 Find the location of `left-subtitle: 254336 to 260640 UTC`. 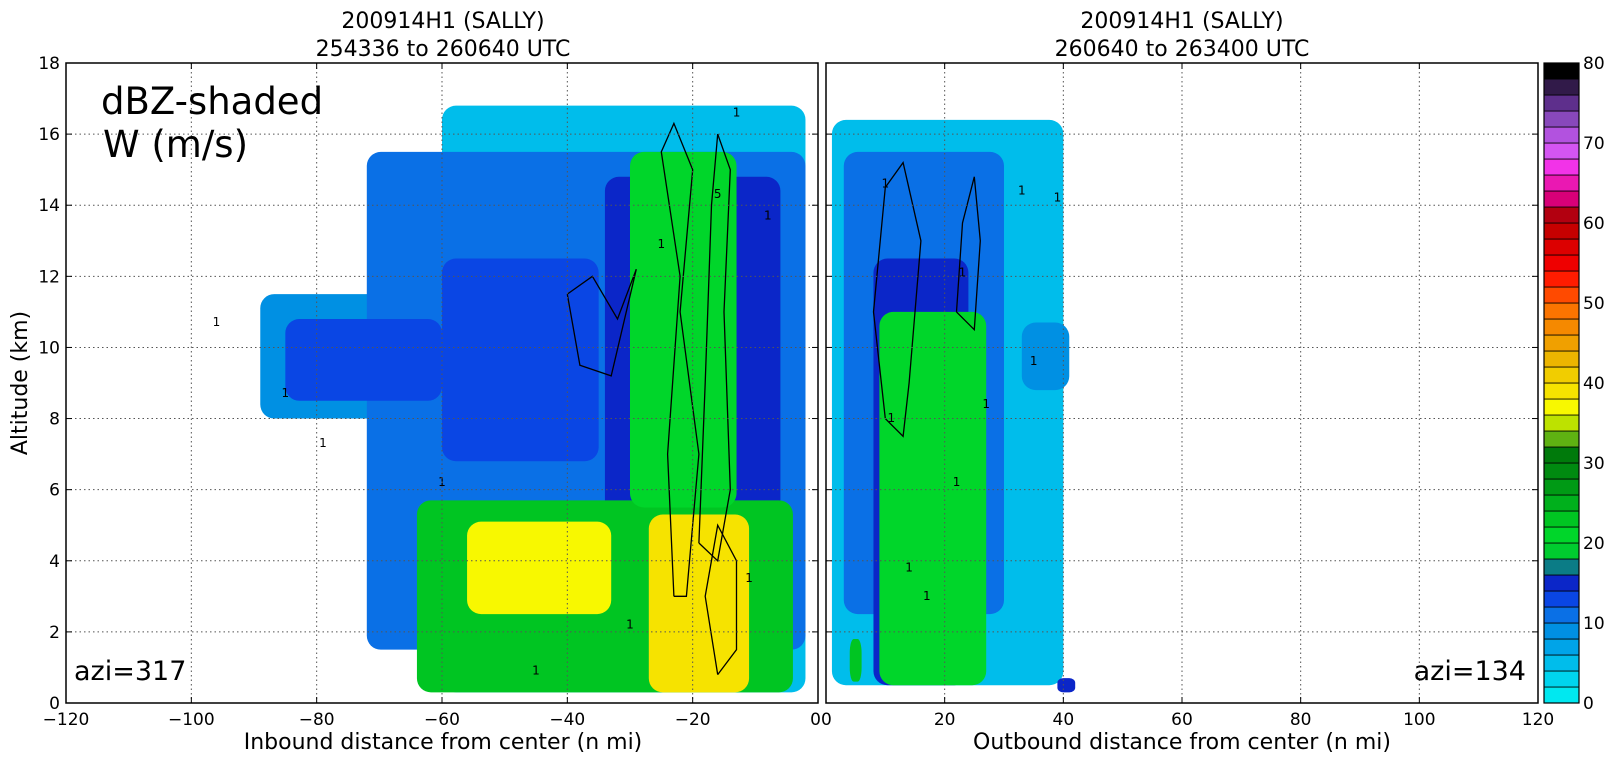

left-subtitle: 254336 to 260640 UTC is located at coordinates (443, 49).